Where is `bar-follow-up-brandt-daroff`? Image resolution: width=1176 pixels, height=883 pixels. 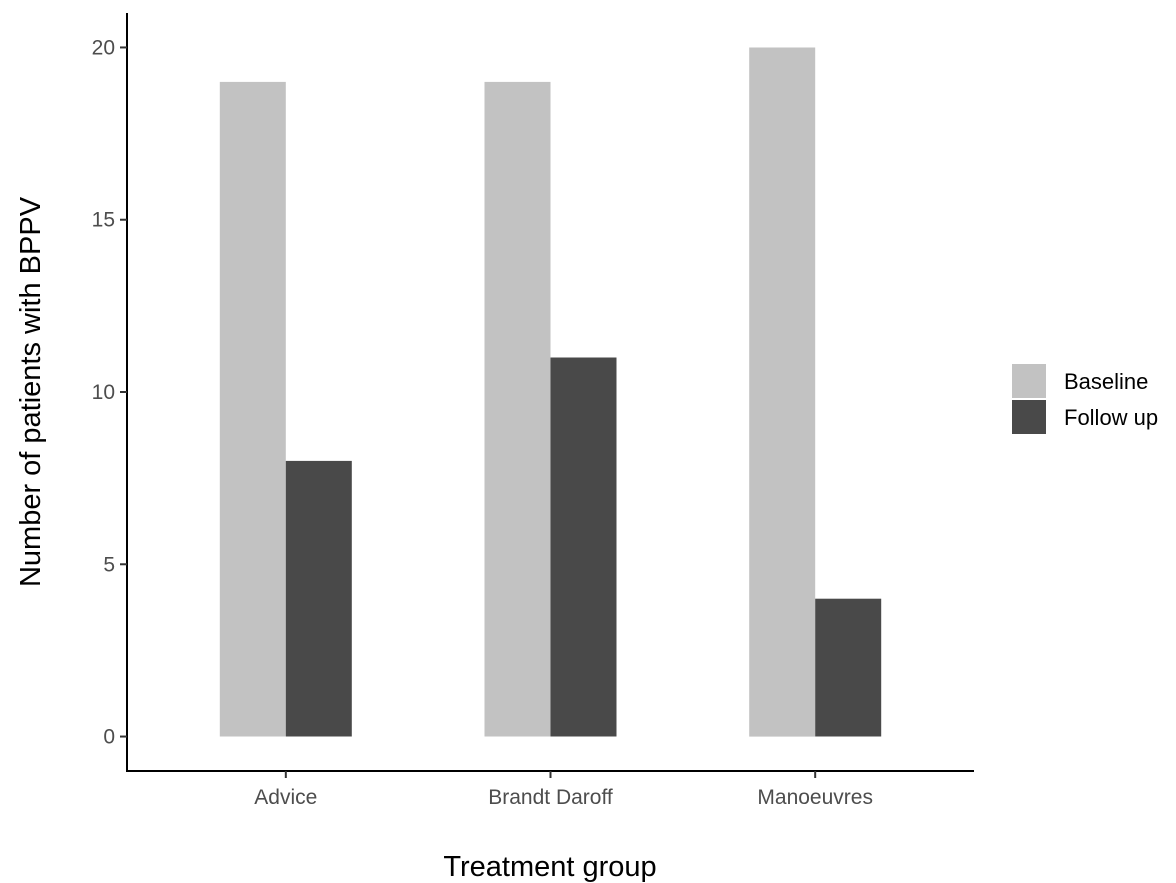 bar-follow-up-brandt-daroff is located at coordinates (583, 547).